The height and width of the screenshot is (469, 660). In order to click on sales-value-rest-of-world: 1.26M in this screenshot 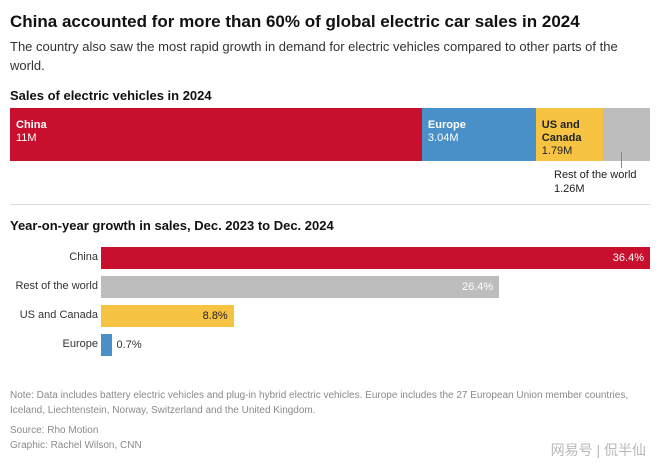, I will do `click(569, 189)`.